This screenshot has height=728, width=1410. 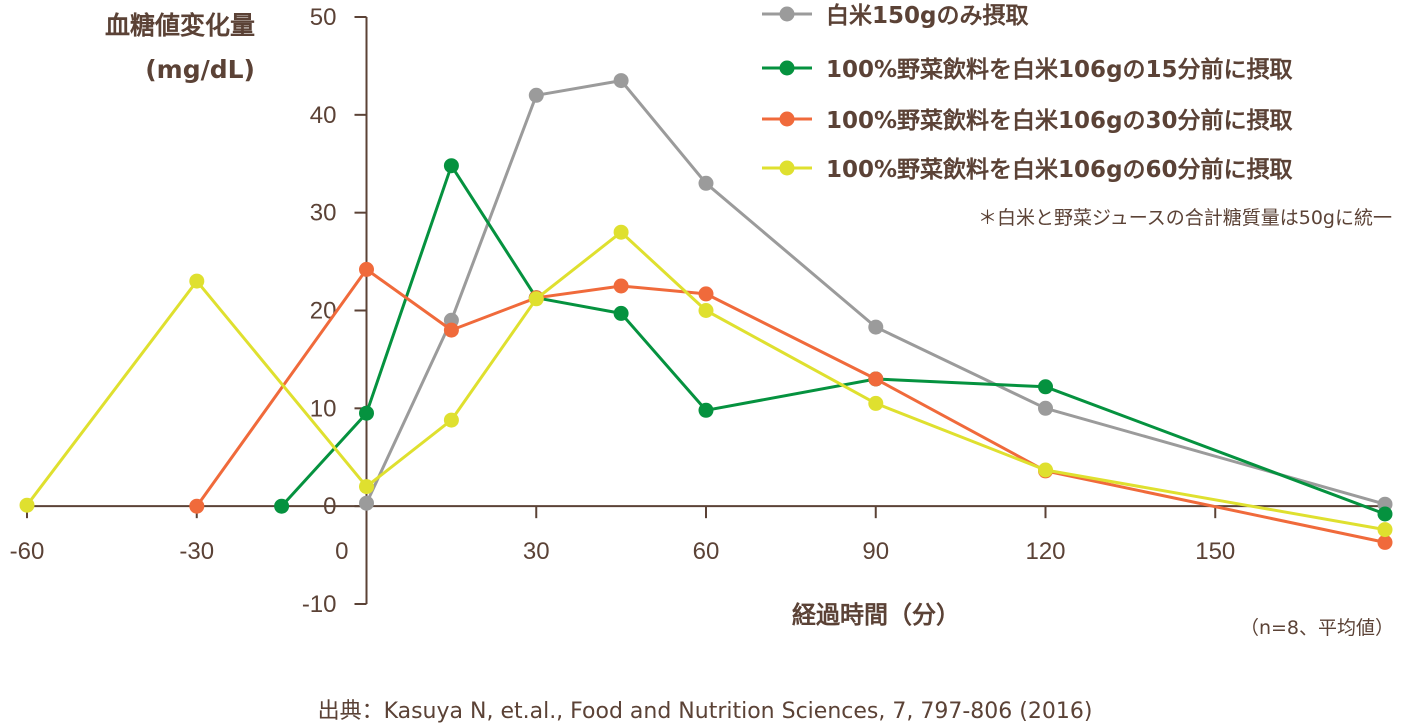 What do you see at coordinates (1317, 628) in the screenshot?
I see `sample-note: （n=8、平均値）` at bounding box center [1317, 628].